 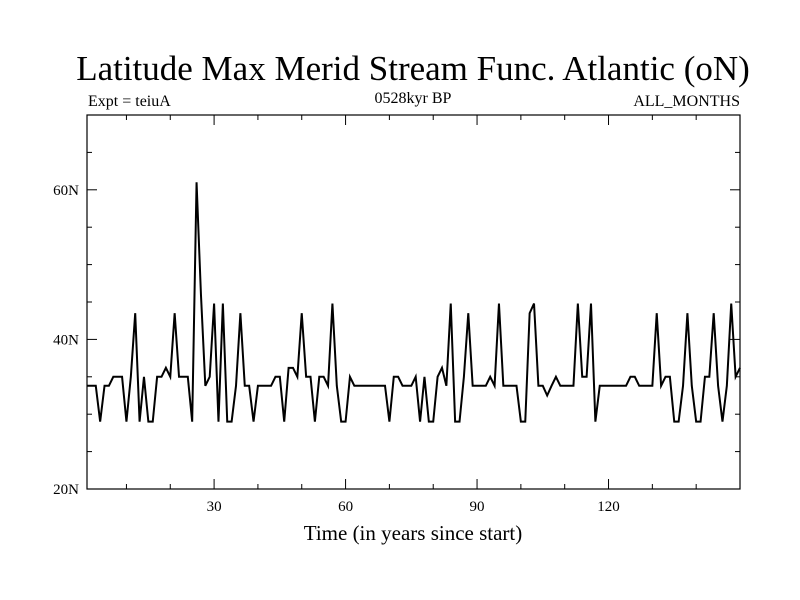 What do you see at coordinates (66, 191) in the screenshot?
I see `y-tick-label: 60N` at bounding box center [66, 191].